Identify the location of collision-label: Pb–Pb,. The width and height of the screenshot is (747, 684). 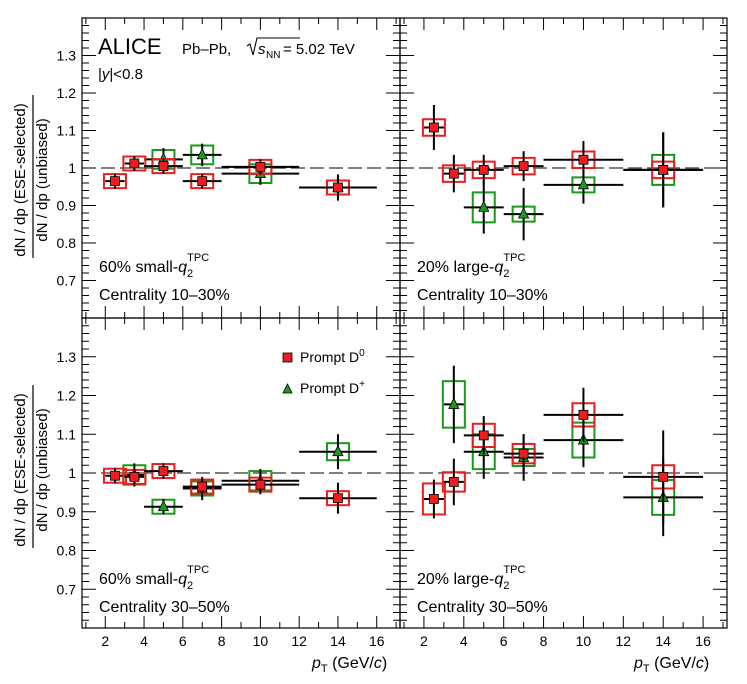
(206, 49).